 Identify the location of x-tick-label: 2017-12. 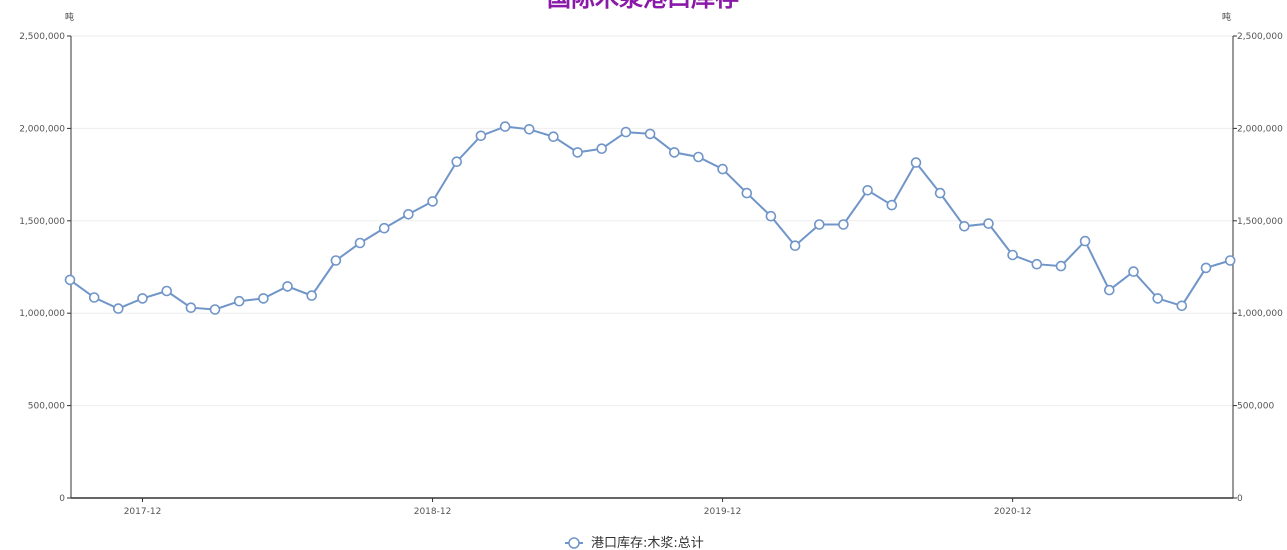
(143, 512).